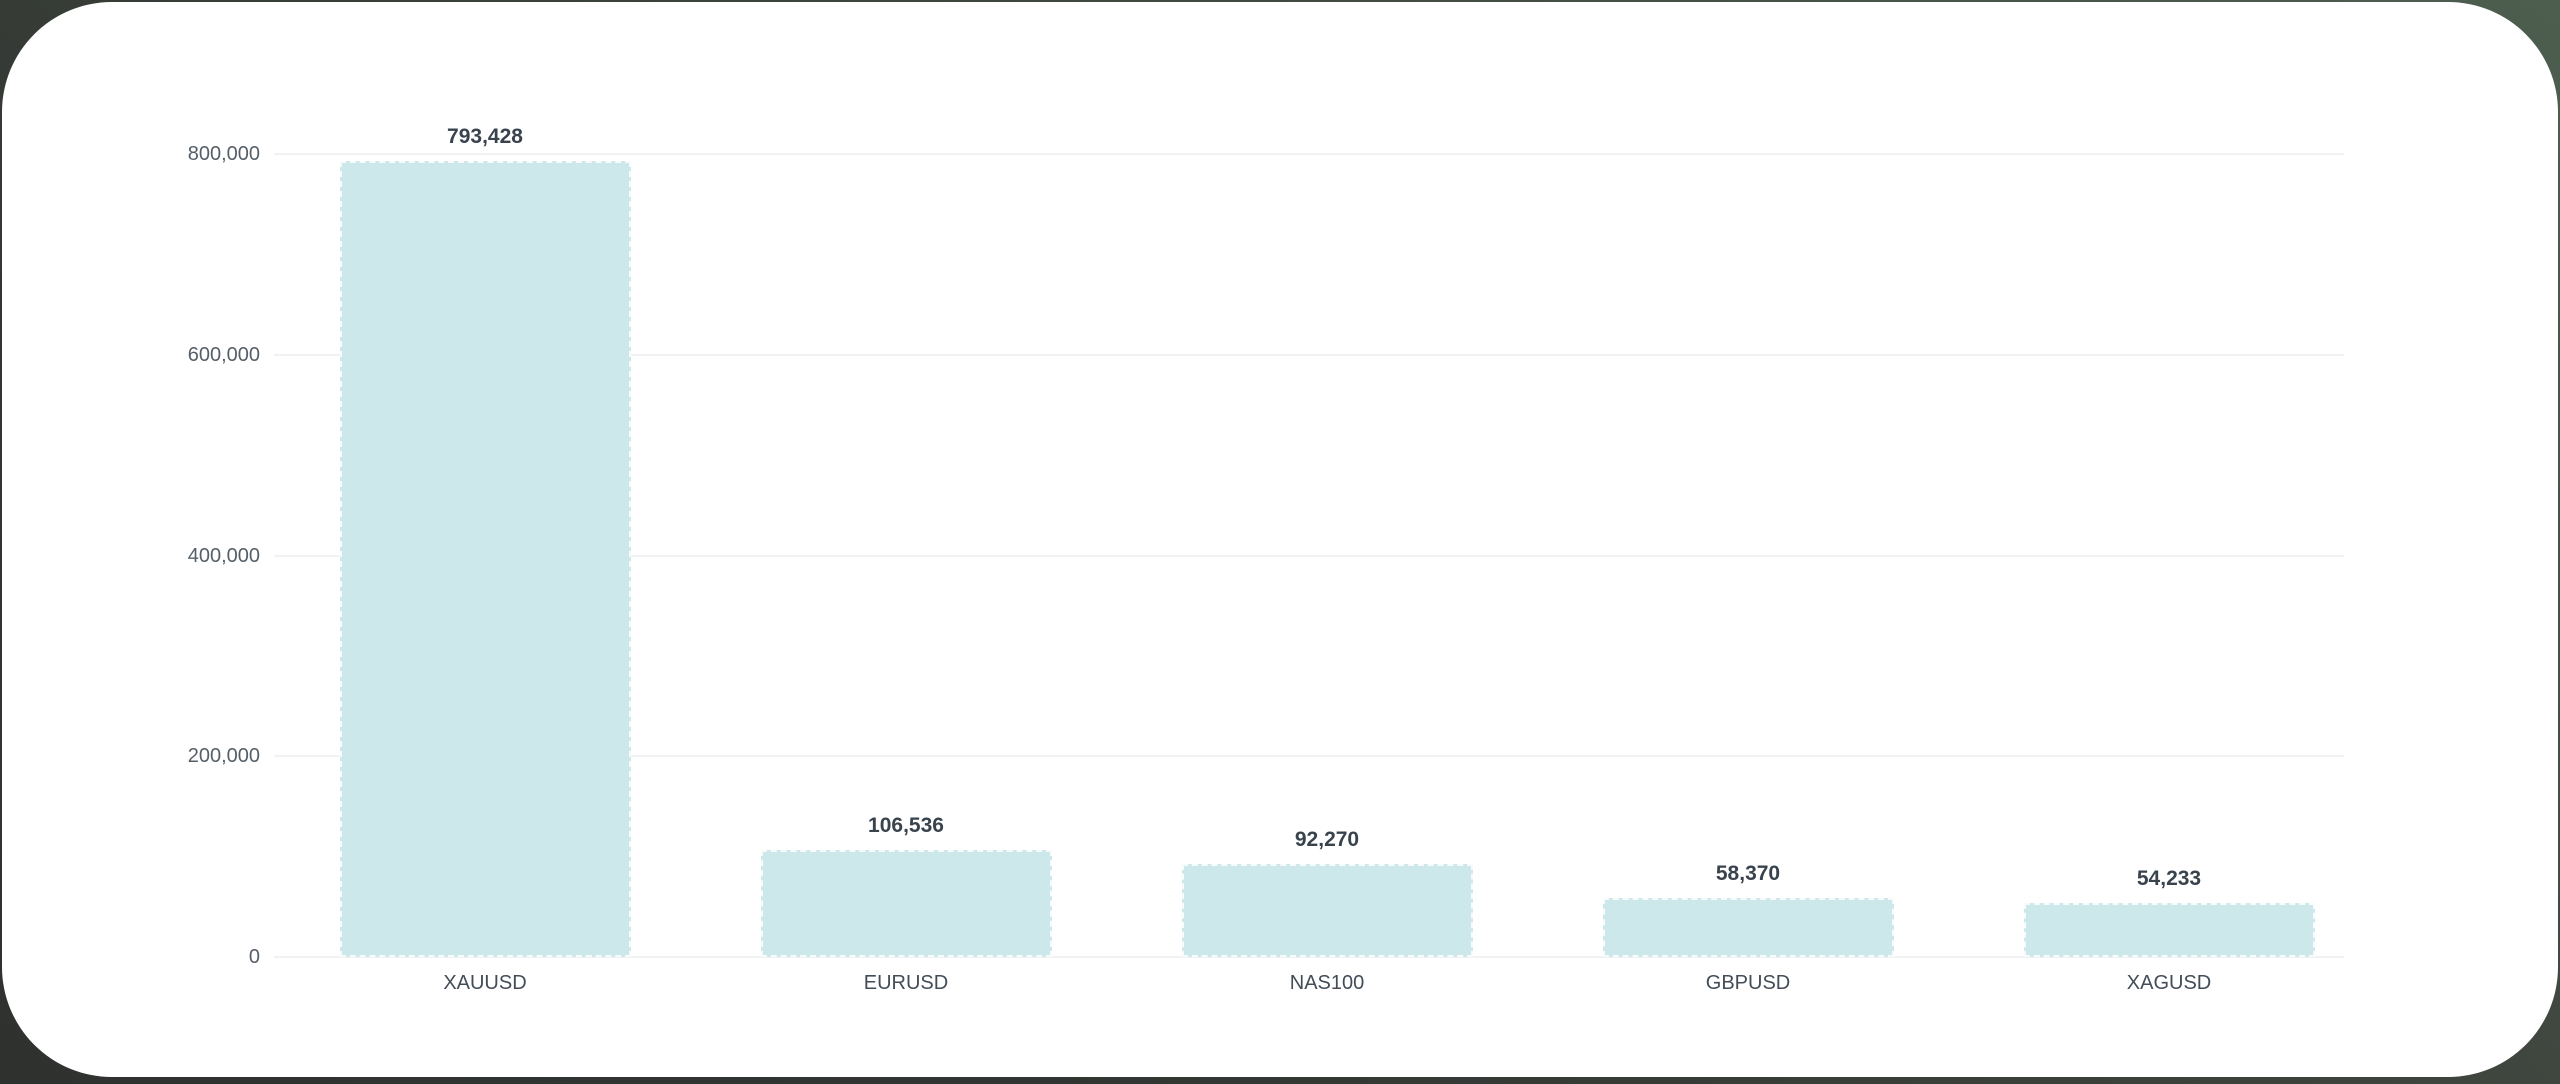  Describe the element at coordinates (1748, 983) in the screenshot. I see `x-tick-label: GBPUSD` at that location.